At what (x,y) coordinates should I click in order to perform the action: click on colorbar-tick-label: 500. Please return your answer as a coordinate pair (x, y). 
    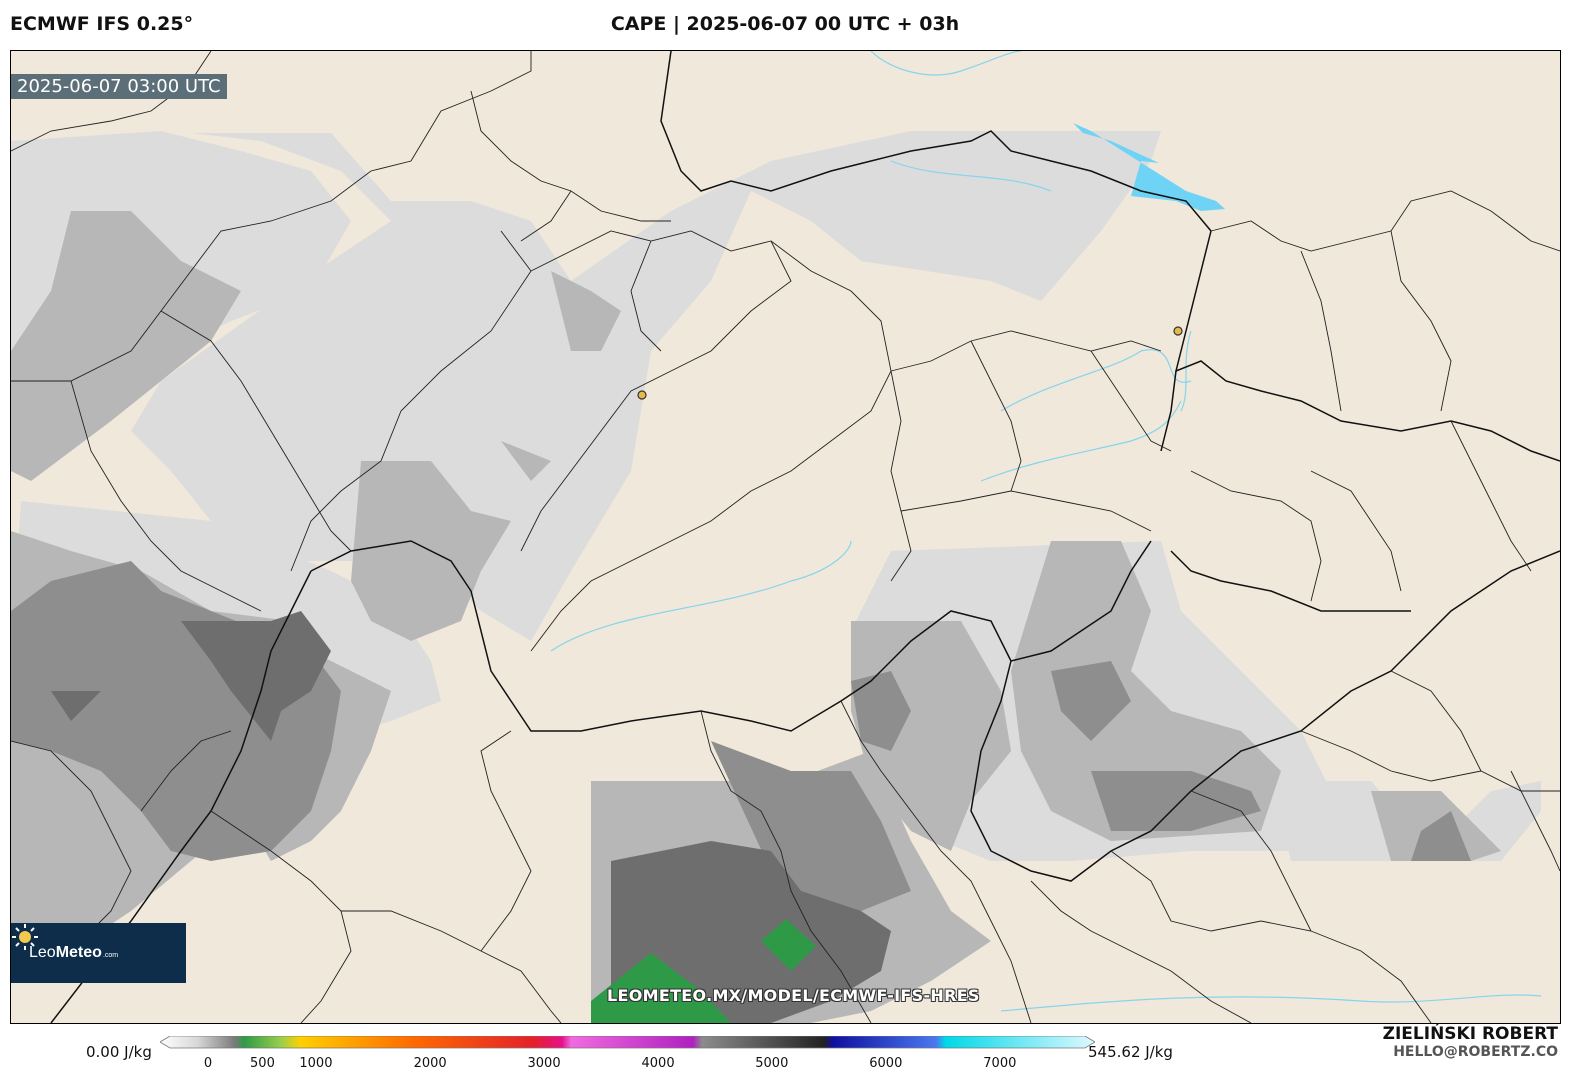
    Looking at the image, I should click on (262, 1063).